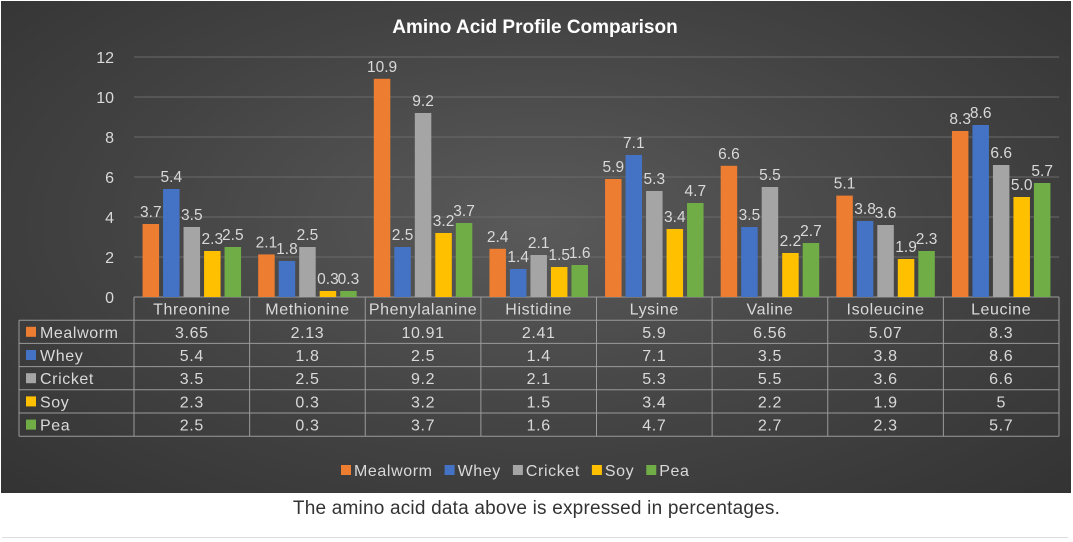 The height and width of the screenshot is (542, 1073). Describe the element at coordinates (31, 401) in the screenshot. I see `table-legend-key-soy` at that location.